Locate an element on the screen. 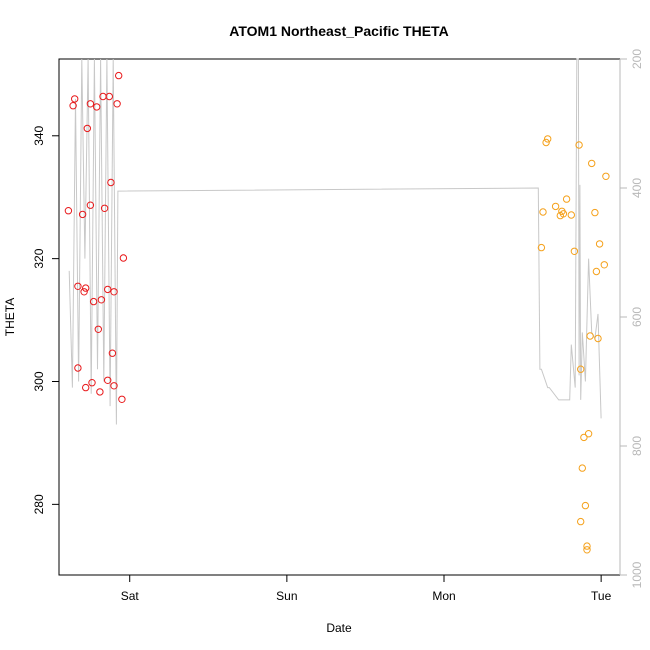  x-tick-label: Tue is located at coordinates (601, 596).